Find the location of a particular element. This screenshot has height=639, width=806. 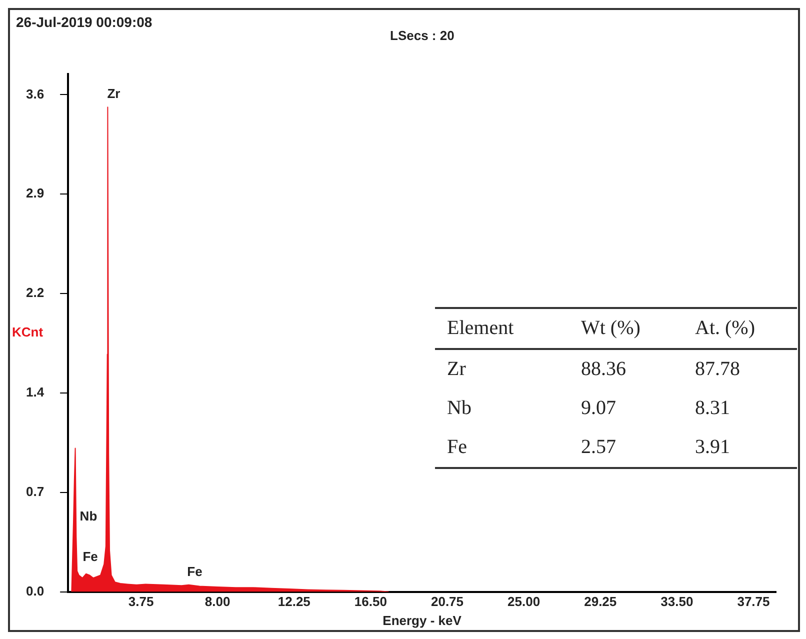

annotation: Element is located at coordinates (480, 328).